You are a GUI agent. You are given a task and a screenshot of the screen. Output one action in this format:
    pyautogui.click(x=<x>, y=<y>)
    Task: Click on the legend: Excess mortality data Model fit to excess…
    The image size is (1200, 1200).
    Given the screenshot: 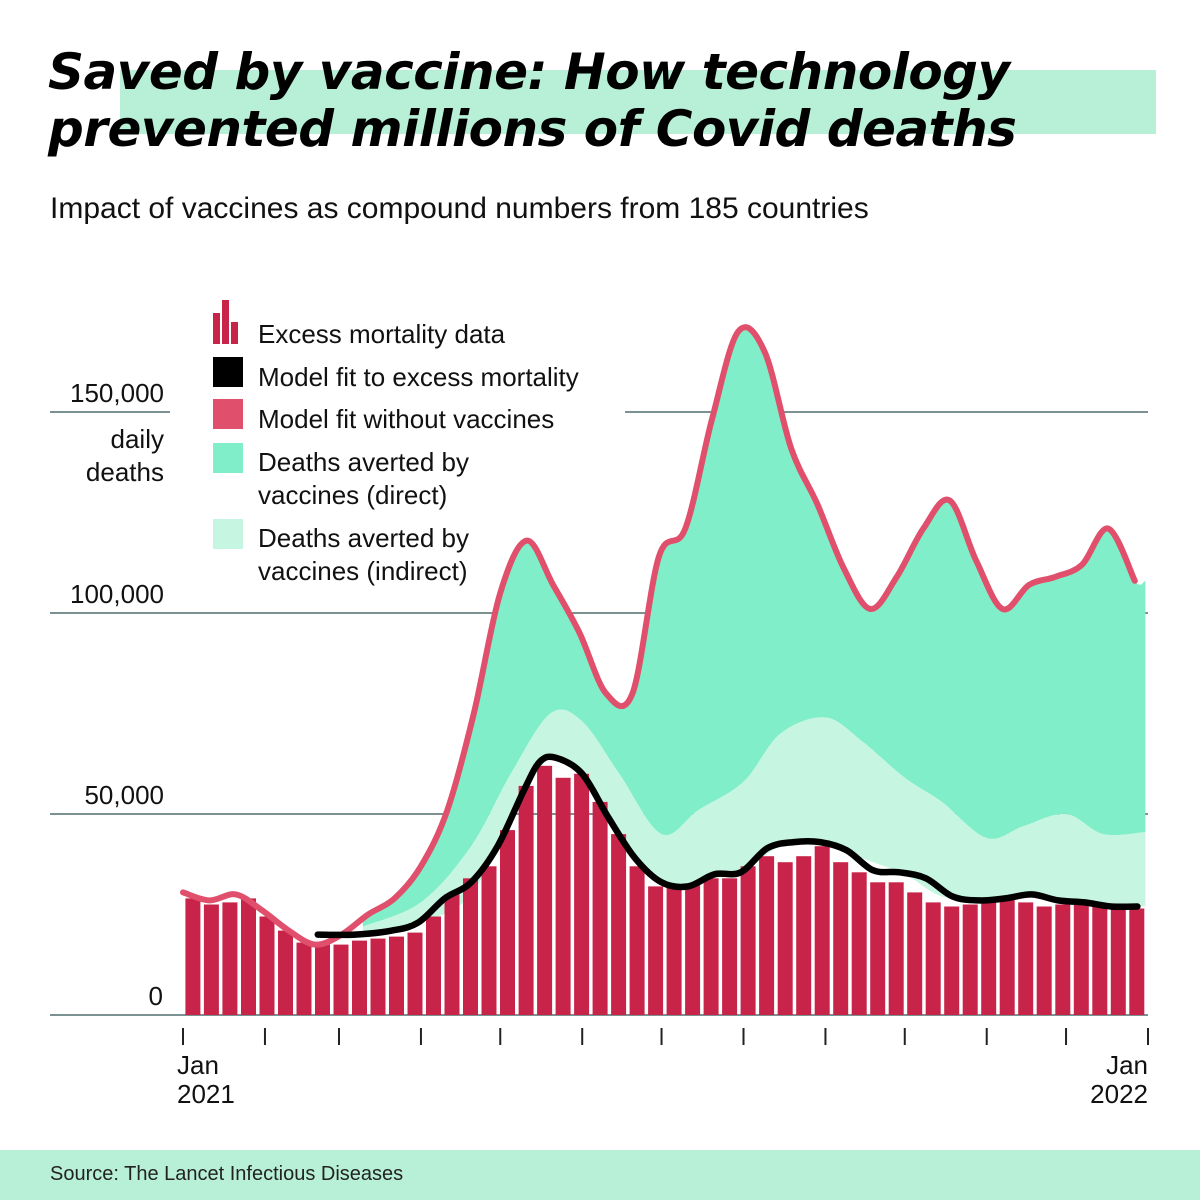 What is the action you would take?
    pyautogui.click(x=396, y=443)
    